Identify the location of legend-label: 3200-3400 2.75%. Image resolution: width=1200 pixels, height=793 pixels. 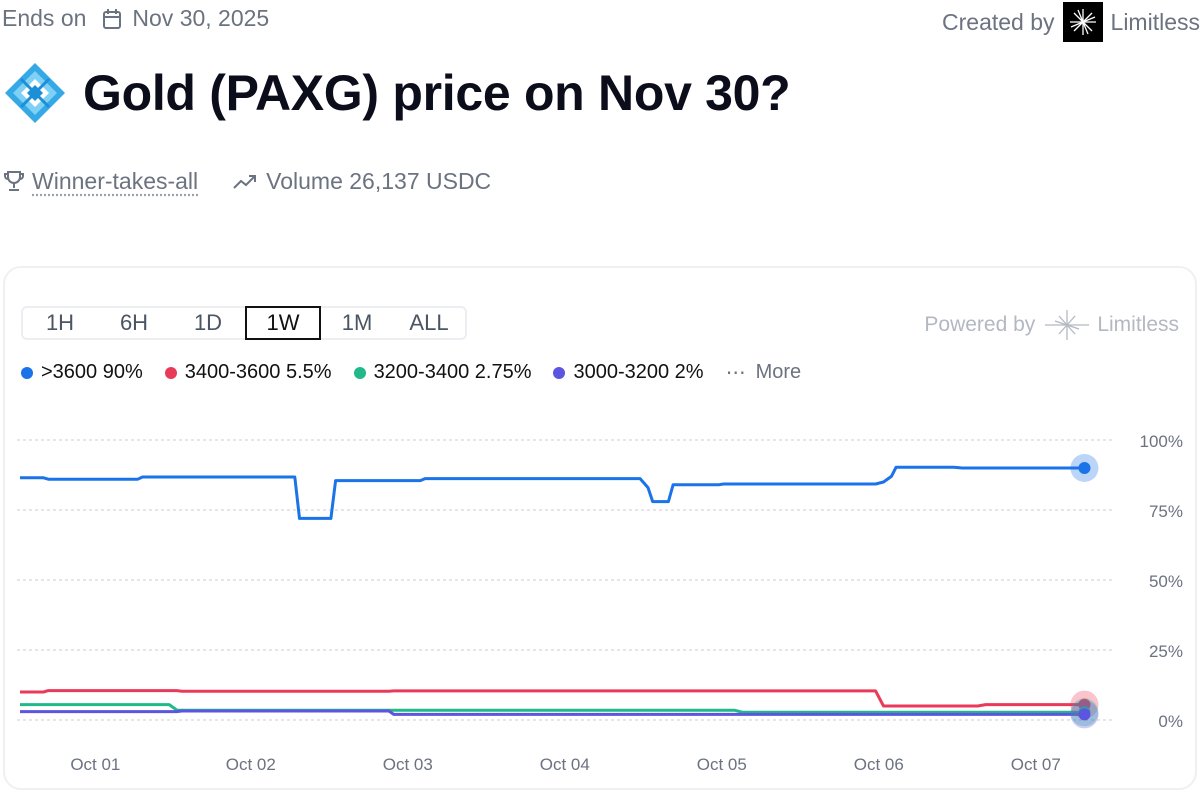
(452, 372).